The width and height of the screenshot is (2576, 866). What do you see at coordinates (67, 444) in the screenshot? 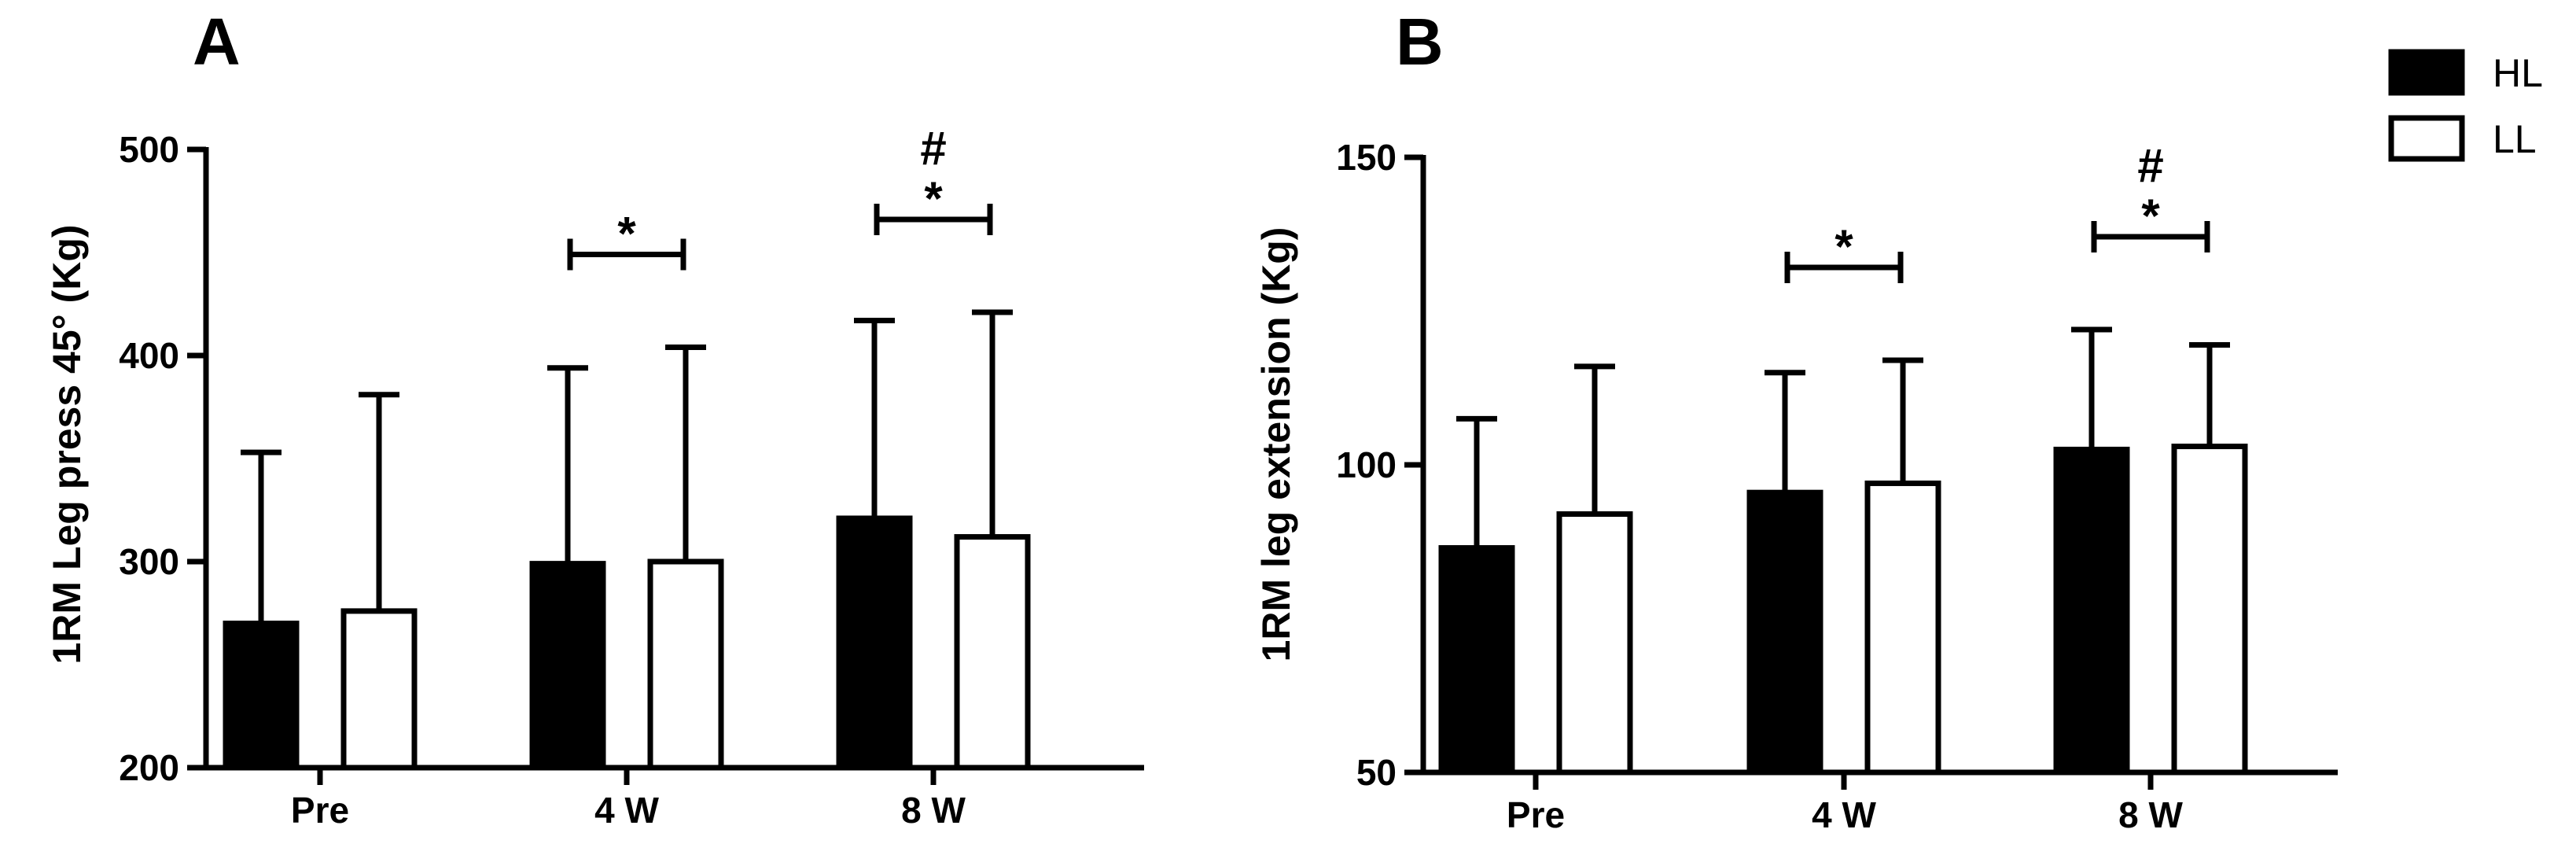
I see `panel-a-y-axis-title: 1RM Leg press 45° (Kg)` at bounding box center [67, 444].